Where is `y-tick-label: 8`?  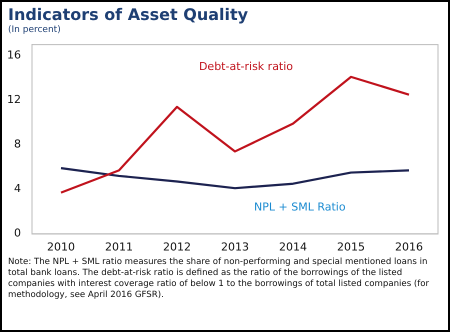
y-tick-label: 8 is located at coordinates (17, 144).